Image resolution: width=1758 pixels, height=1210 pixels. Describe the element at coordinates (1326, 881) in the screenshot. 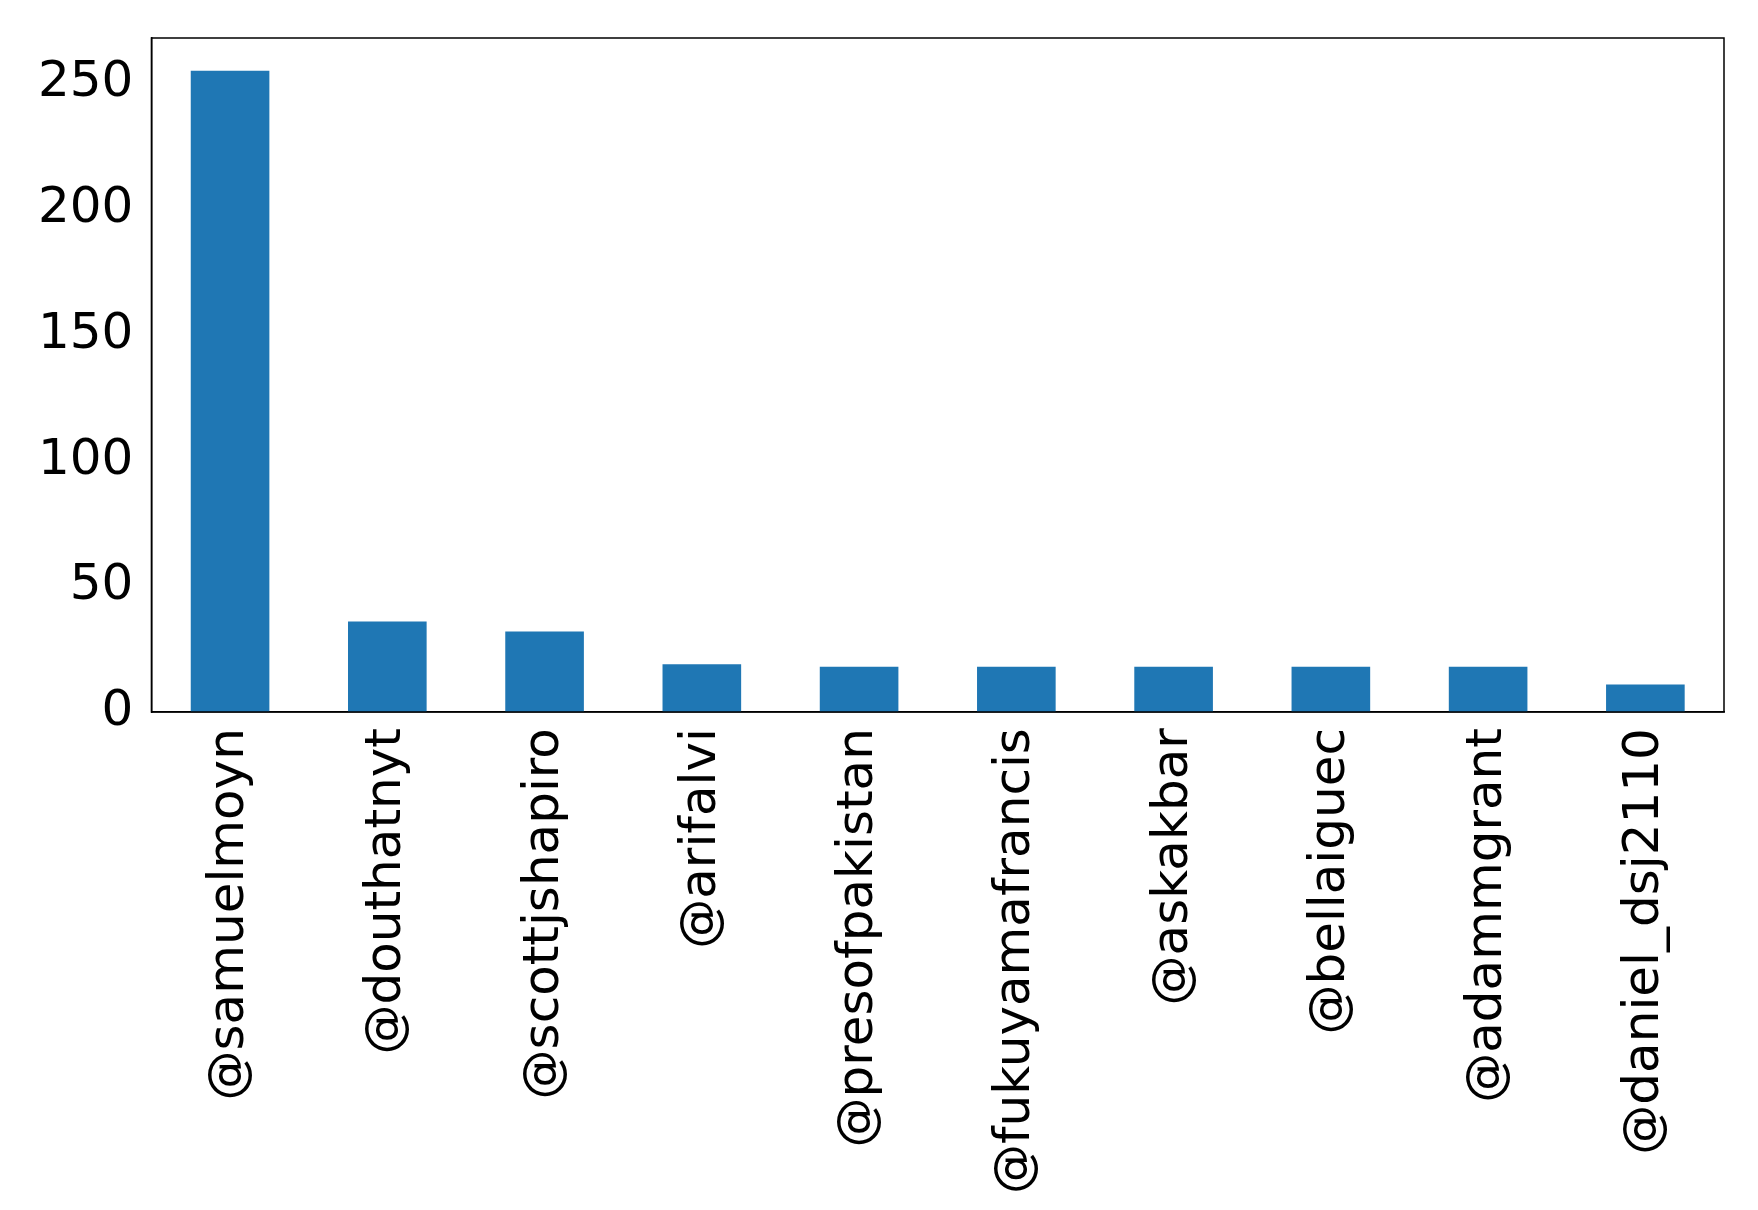

I see `x-tick-label: @bellaiguec` at that location.